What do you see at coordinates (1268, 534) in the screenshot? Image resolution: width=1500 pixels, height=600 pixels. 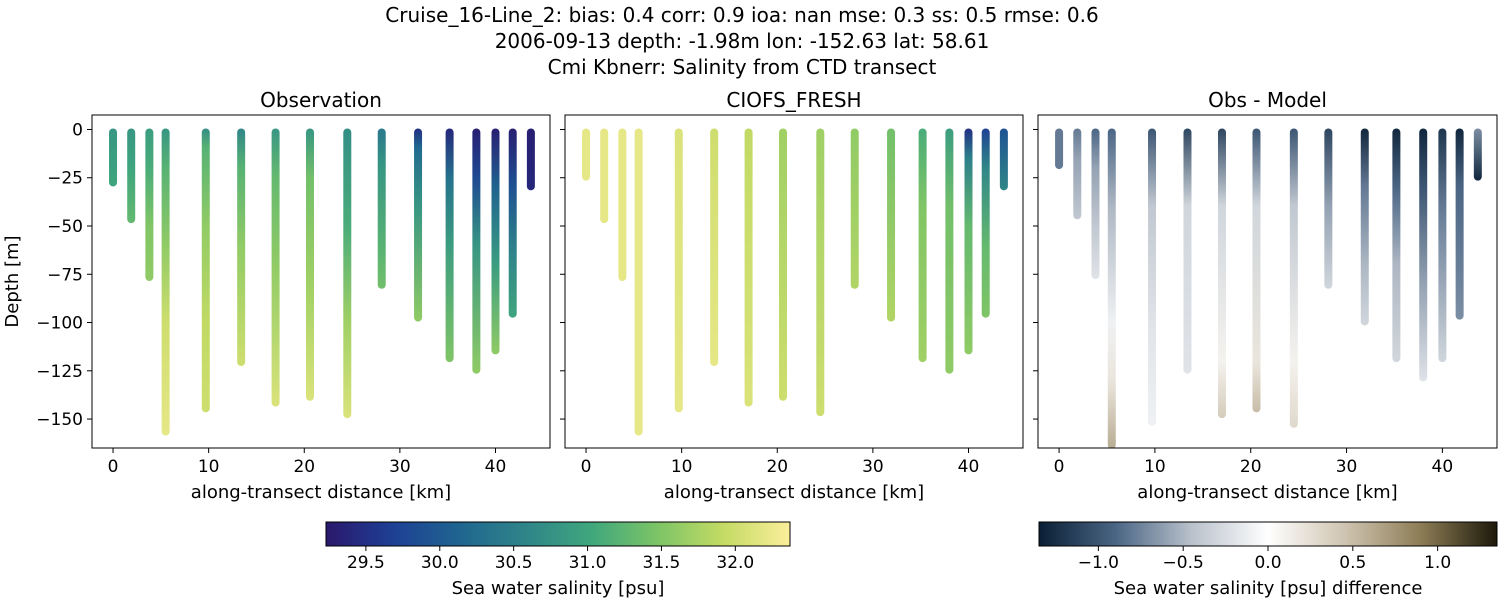 I see `difference-colorbar-bar` at bounding box center [1268, 534].